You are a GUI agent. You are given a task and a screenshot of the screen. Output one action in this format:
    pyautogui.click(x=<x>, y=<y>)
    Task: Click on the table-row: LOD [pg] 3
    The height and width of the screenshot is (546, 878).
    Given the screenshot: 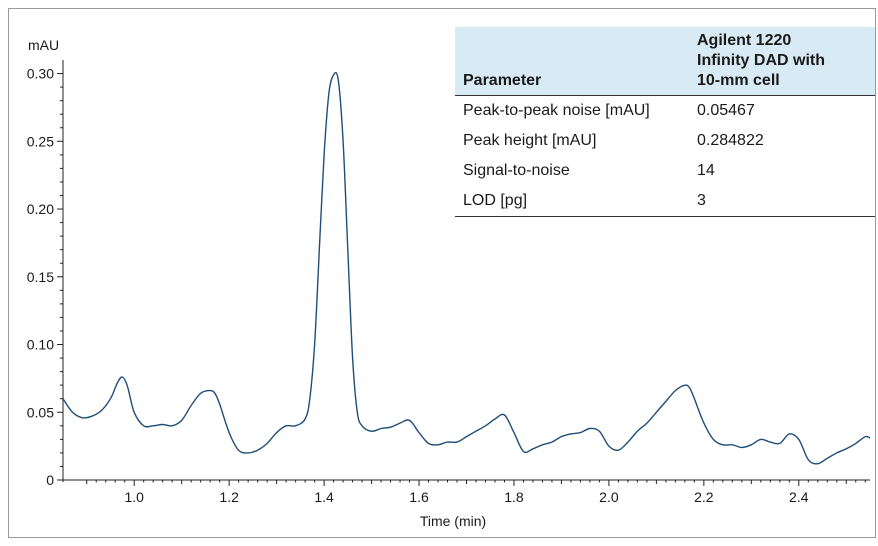 What is the action you would take?
    pyautogui.click(x=665, y=201)
    